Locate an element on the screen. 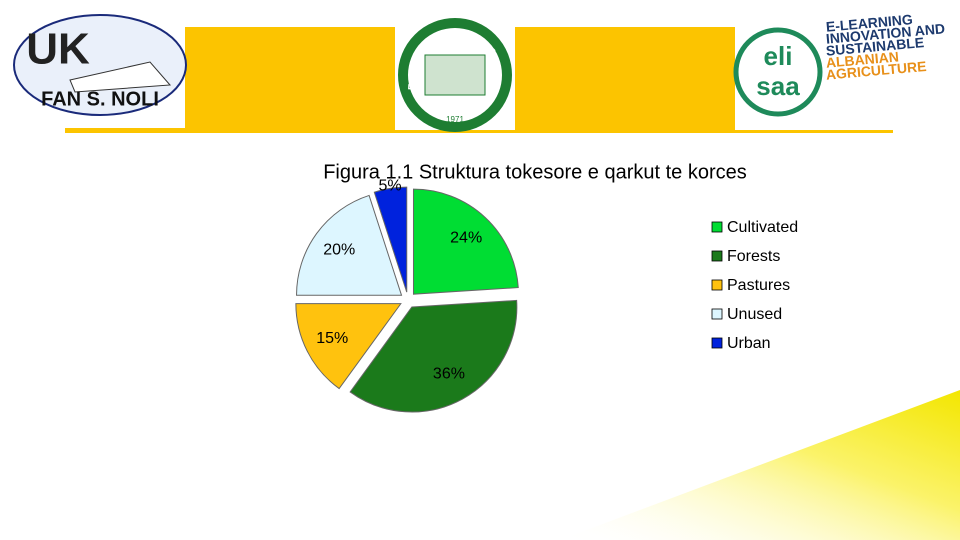 The width and height of the screenshot is (960, 540). logo-initials: UK is located at coordinates (58, 49).